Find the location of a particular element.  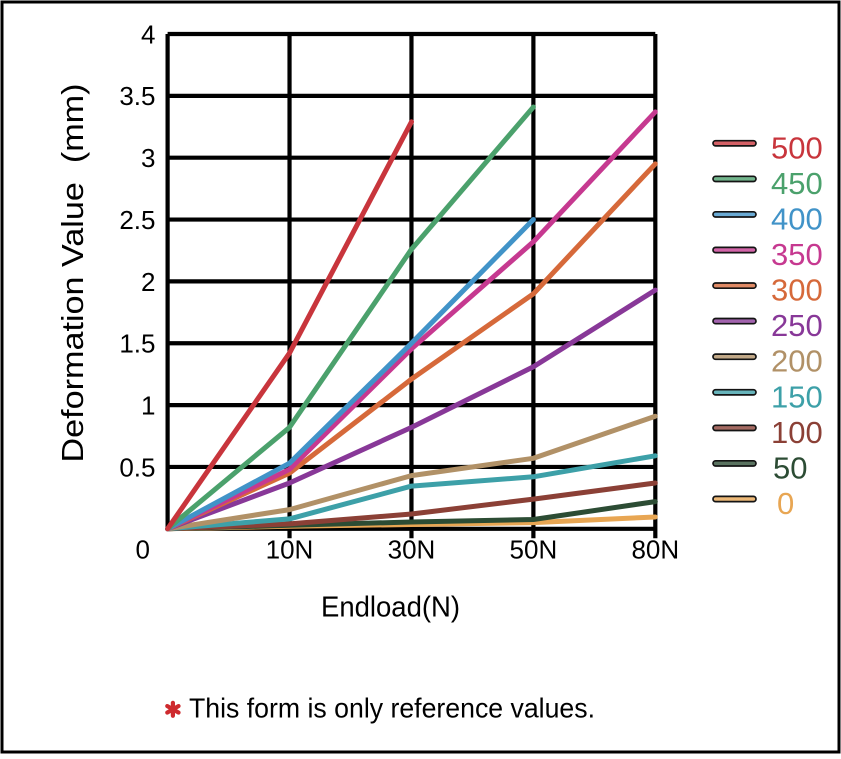

svg-text: 1.5 is located at coordinates (137, 344).